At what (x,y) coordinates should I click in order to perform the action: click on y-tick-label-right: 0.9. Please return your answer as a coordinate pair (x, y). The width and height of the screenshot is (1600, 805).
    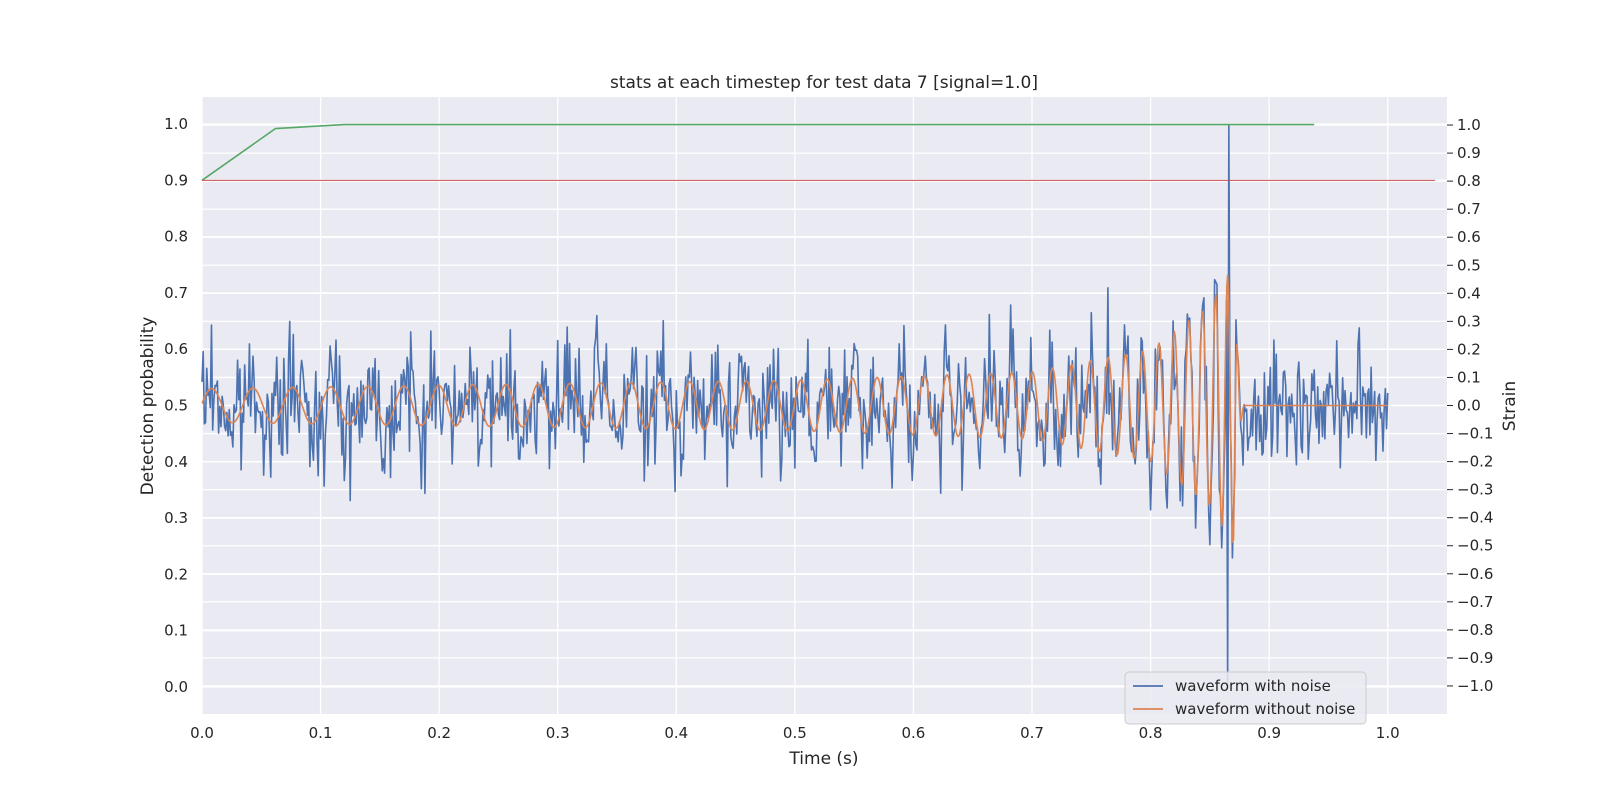
    Looking at the image, I should click on (1469, 153).